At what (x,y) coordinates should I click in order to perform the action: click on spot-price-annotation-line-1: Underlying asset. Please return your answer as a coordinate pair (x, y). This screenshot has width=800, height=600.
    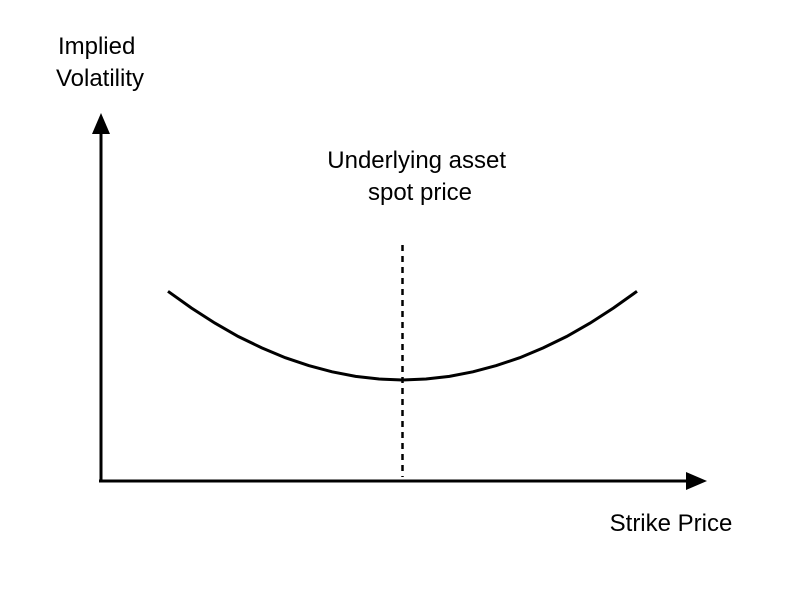
    Looking at the image, I should click on (416, 160).